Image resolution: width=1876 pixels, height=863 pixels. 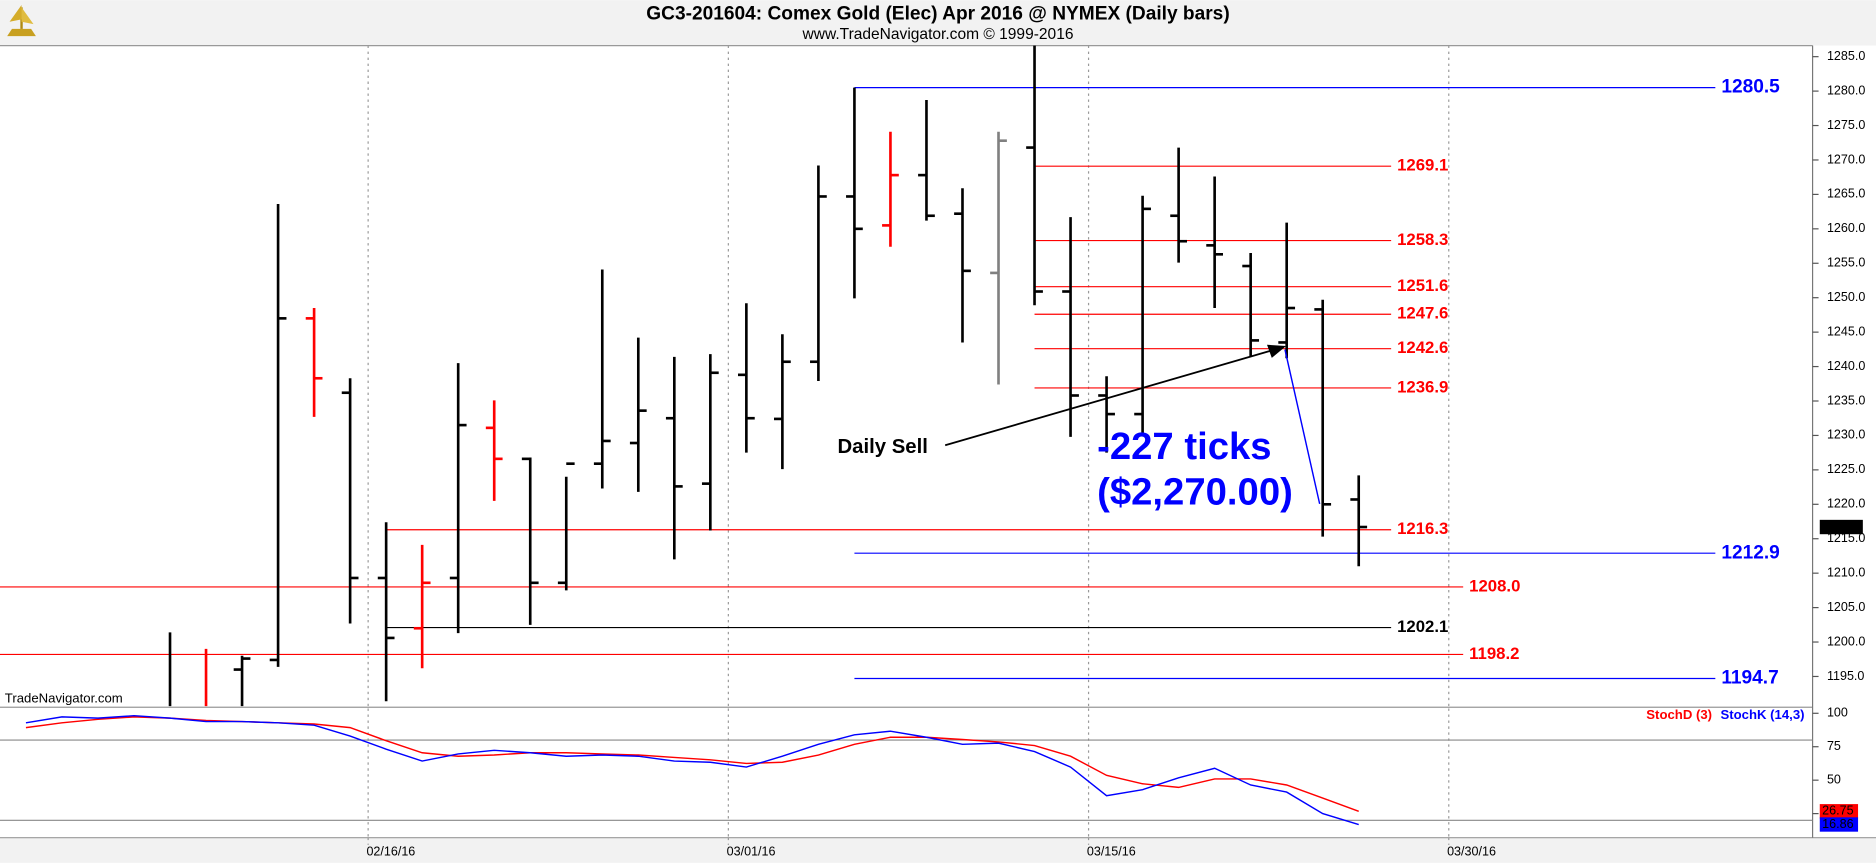 What do you see at coordinates (390, 851) in the screenshot?
I see `x-tick-label: 02/16/16` at bounding box center [390, 851].